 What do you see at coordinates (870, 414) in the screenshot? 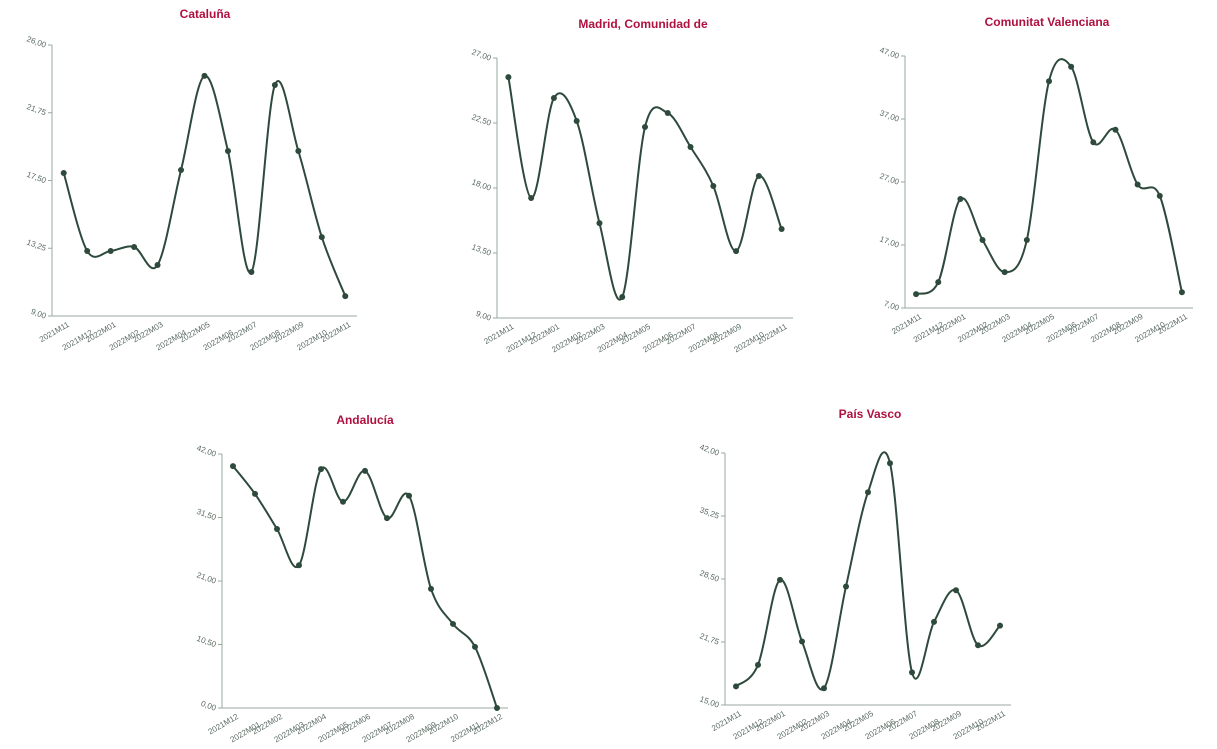
I see `chart-title: País Vasco` at bounding box center [870, 414].